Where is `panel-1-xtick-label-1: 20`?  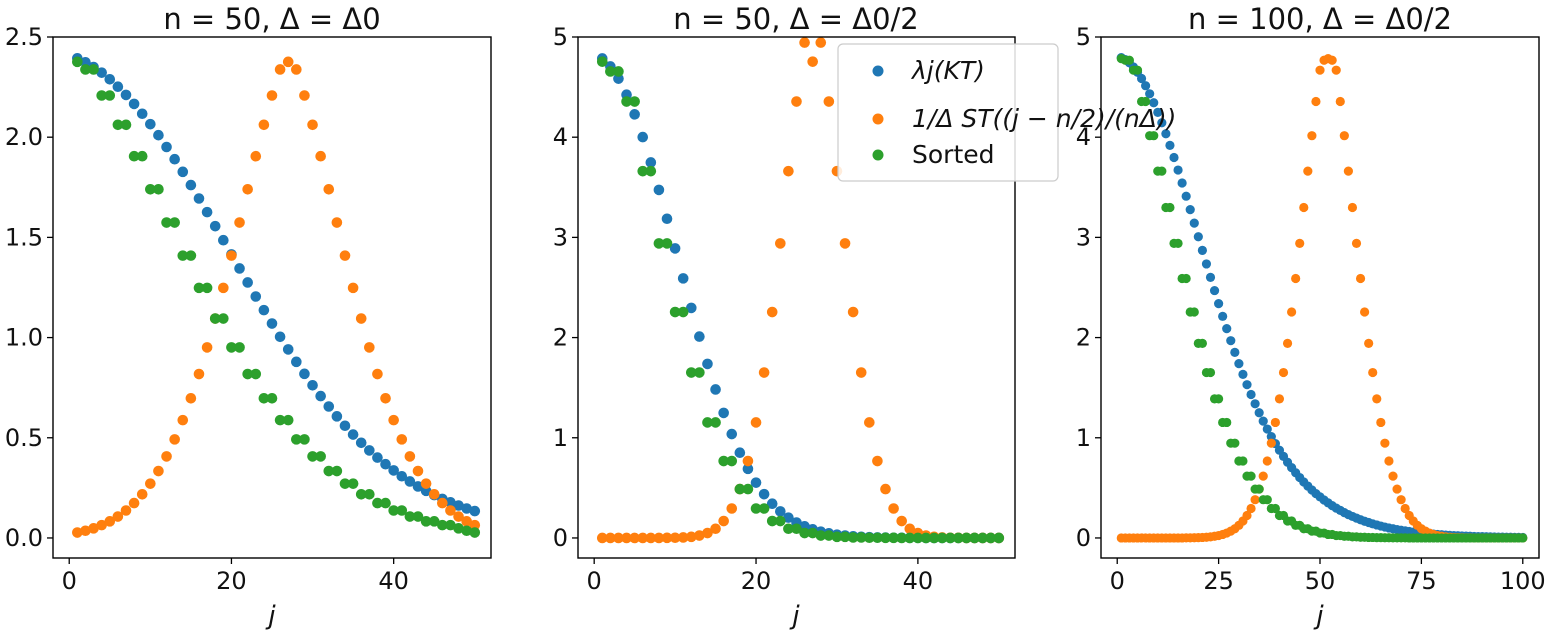 panel-1-xtick-label-1: 20 is located at coordinates (231, 581).